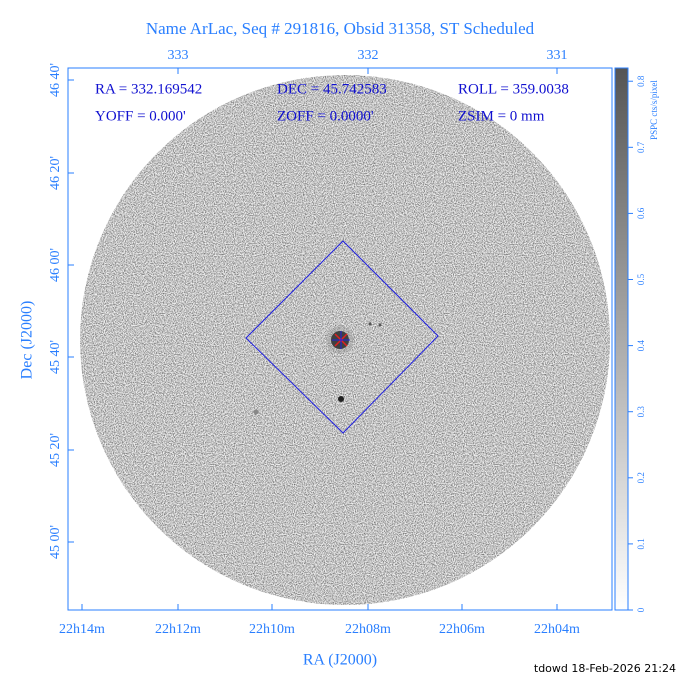 The width and height of the screenshot is (680, 680). What do you see at coordinates (605, 668) in the screenshot?
I see `footer: tdowd 18-Feb-2026 21:24` at bounding box center [605, 668].